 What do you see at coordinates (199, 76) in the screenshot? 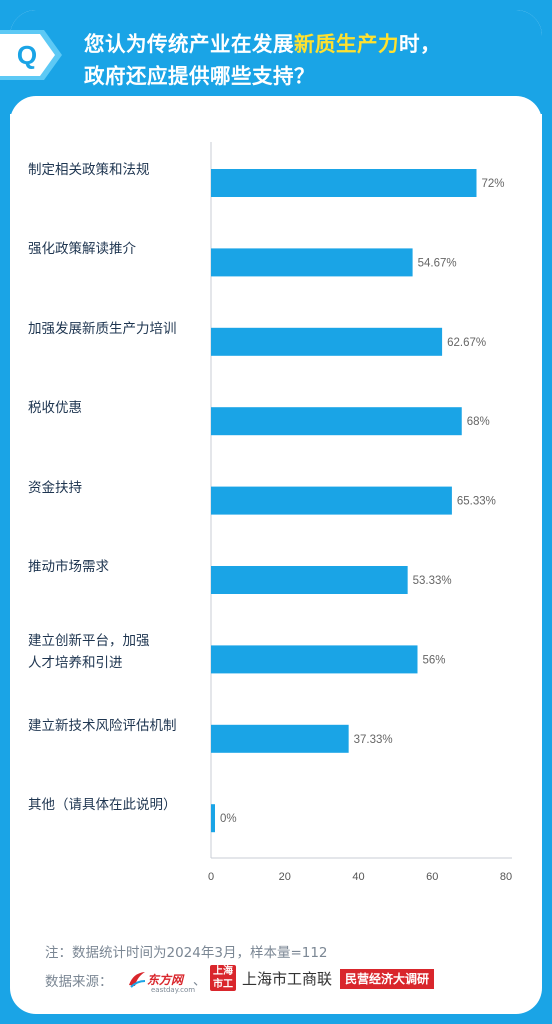
I see `question-line-2: 政府还应提供哪些支持？` at bounding box center [199, 76].